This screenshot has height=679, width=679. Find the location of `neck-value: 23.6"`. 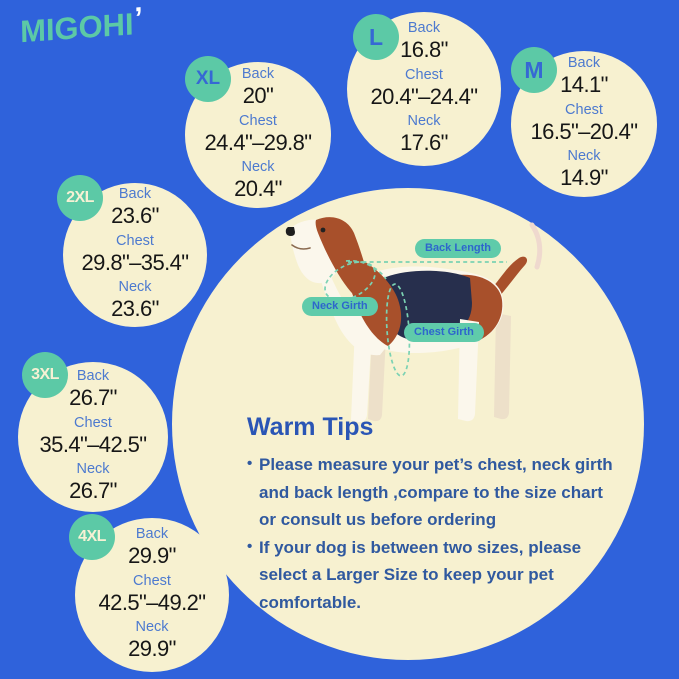

neck-value: 23.6" is located at coordinates (135, 309).